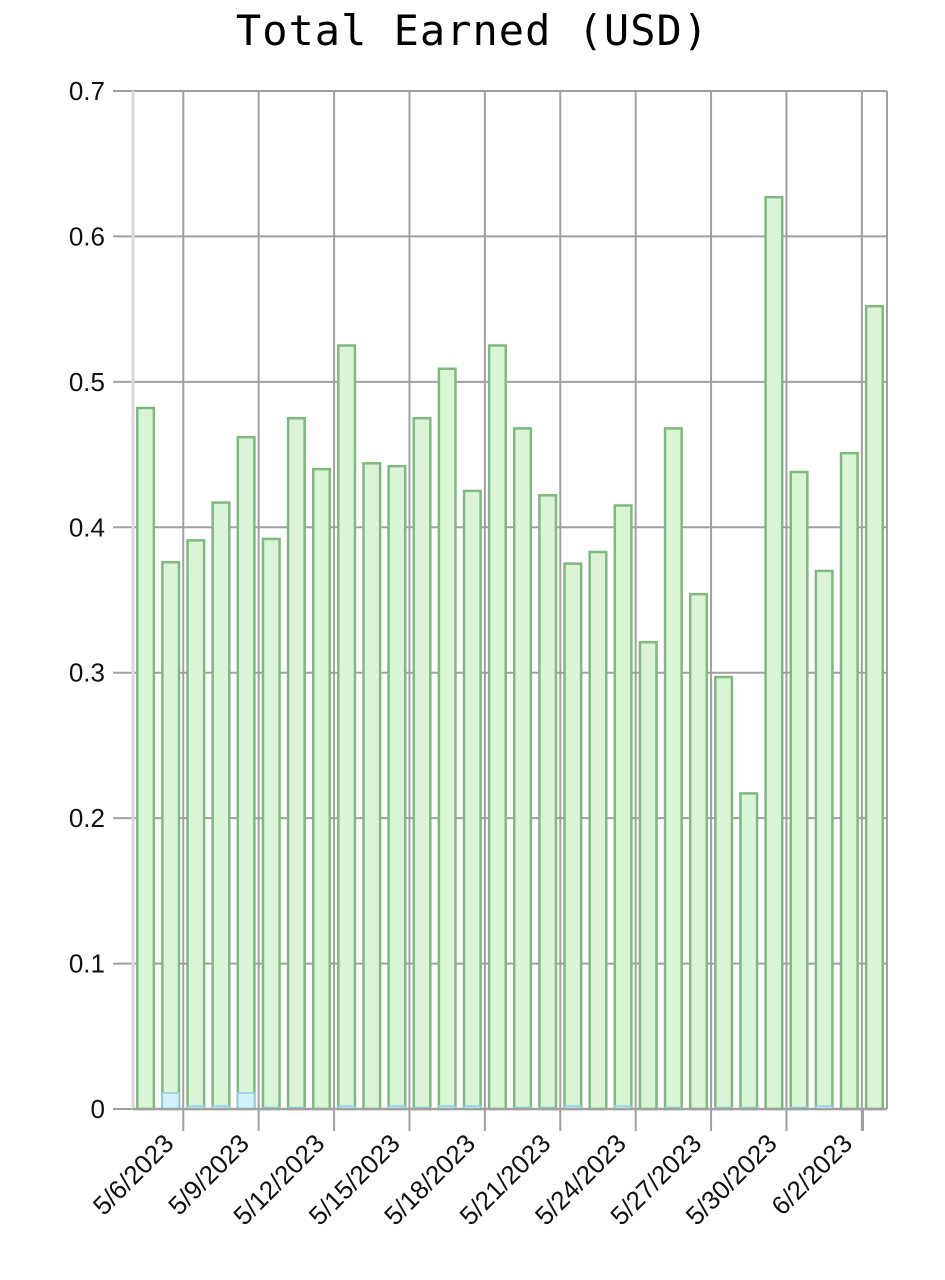 This screenshot has height=1280, width=945. I want to click on y-tick-label: 0.5, so click(87, 382).